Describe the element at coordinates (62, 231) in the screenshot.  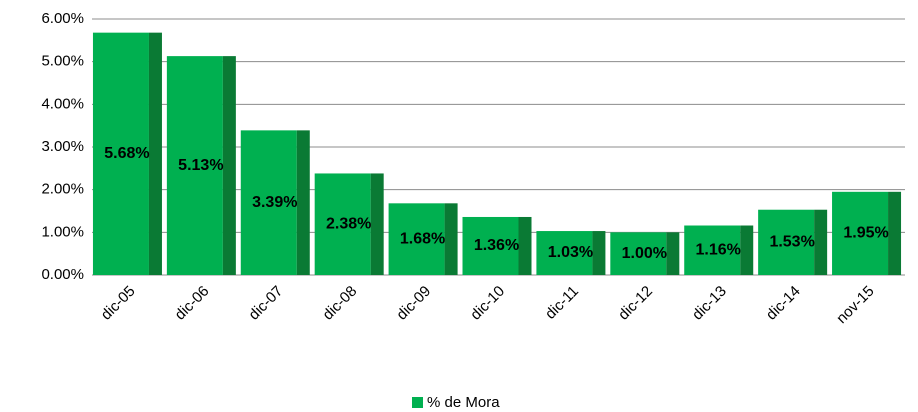
I see `y-tick-label: 1.00%` at that location.